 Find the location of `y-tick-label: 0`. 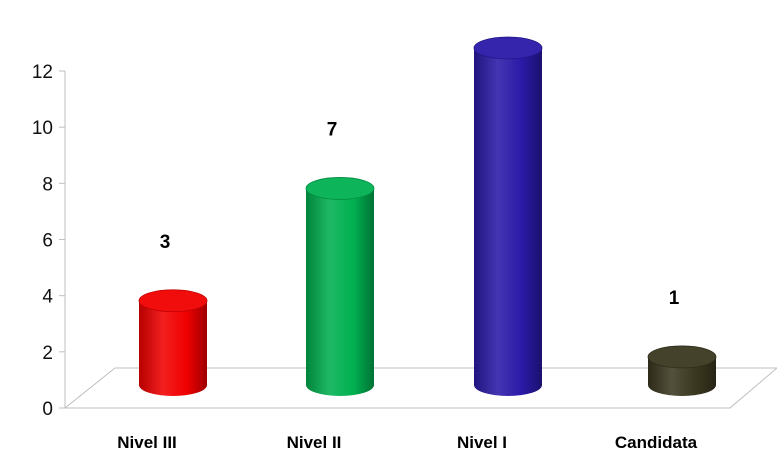

y-tick-label: 0 is located at coordinates (47, 409).